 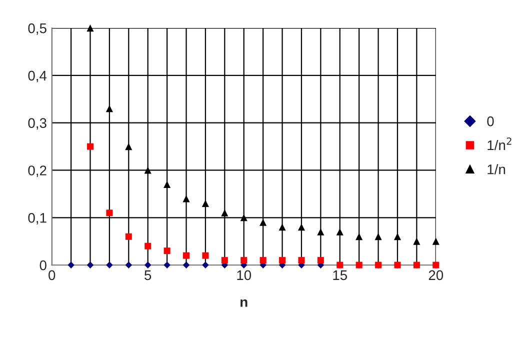 What do you see at coordinates (148, 275) in the screenshot?
I see `x-tick-label: 5` at bounding box center [148, 275].